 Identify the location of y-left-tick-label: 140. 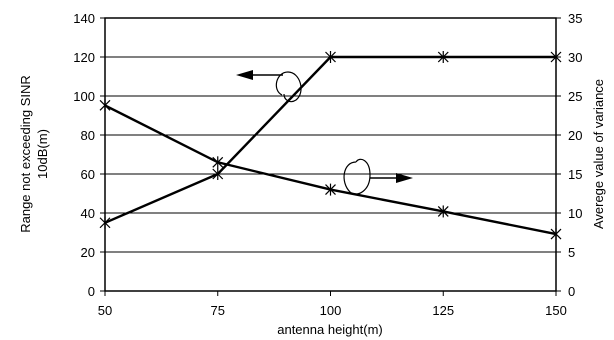
(84, 18).